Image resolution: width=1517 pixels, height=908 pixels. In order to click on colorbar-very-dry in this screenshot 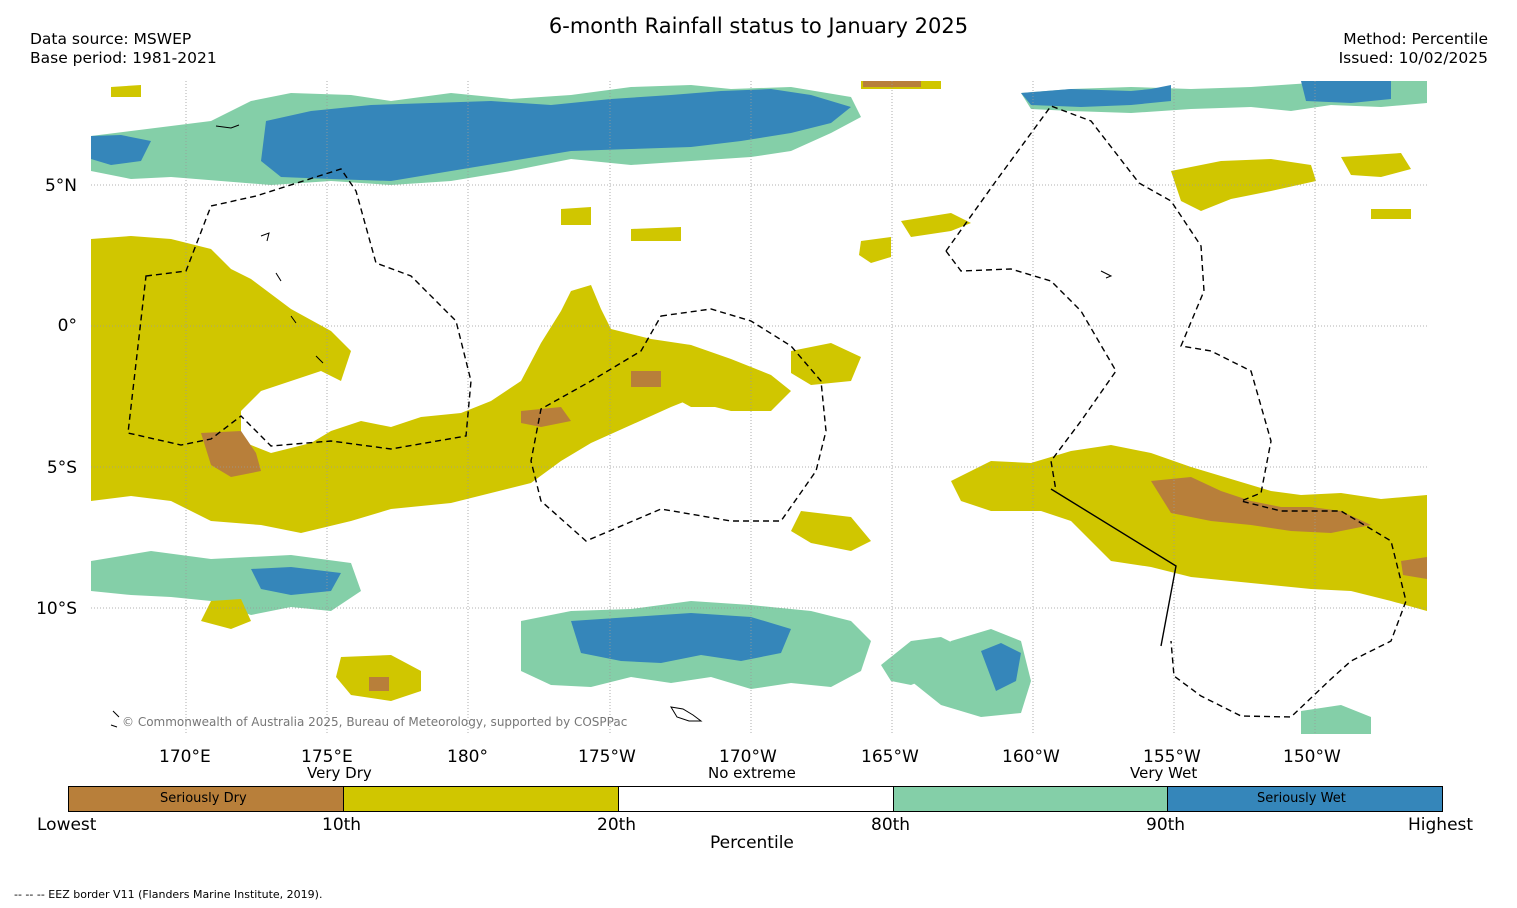, I will do `click(481, 799)`.